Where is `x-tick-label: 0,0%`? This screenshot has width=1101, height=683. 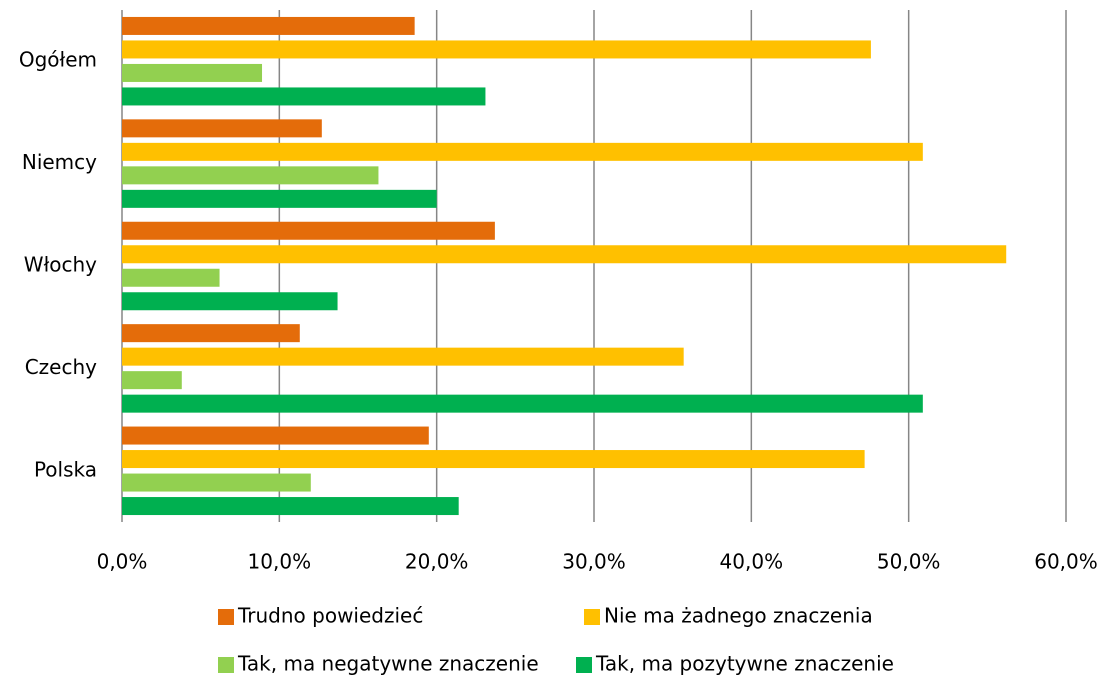 x-tick-label: 0,0% is located at coordinates (122, 562).